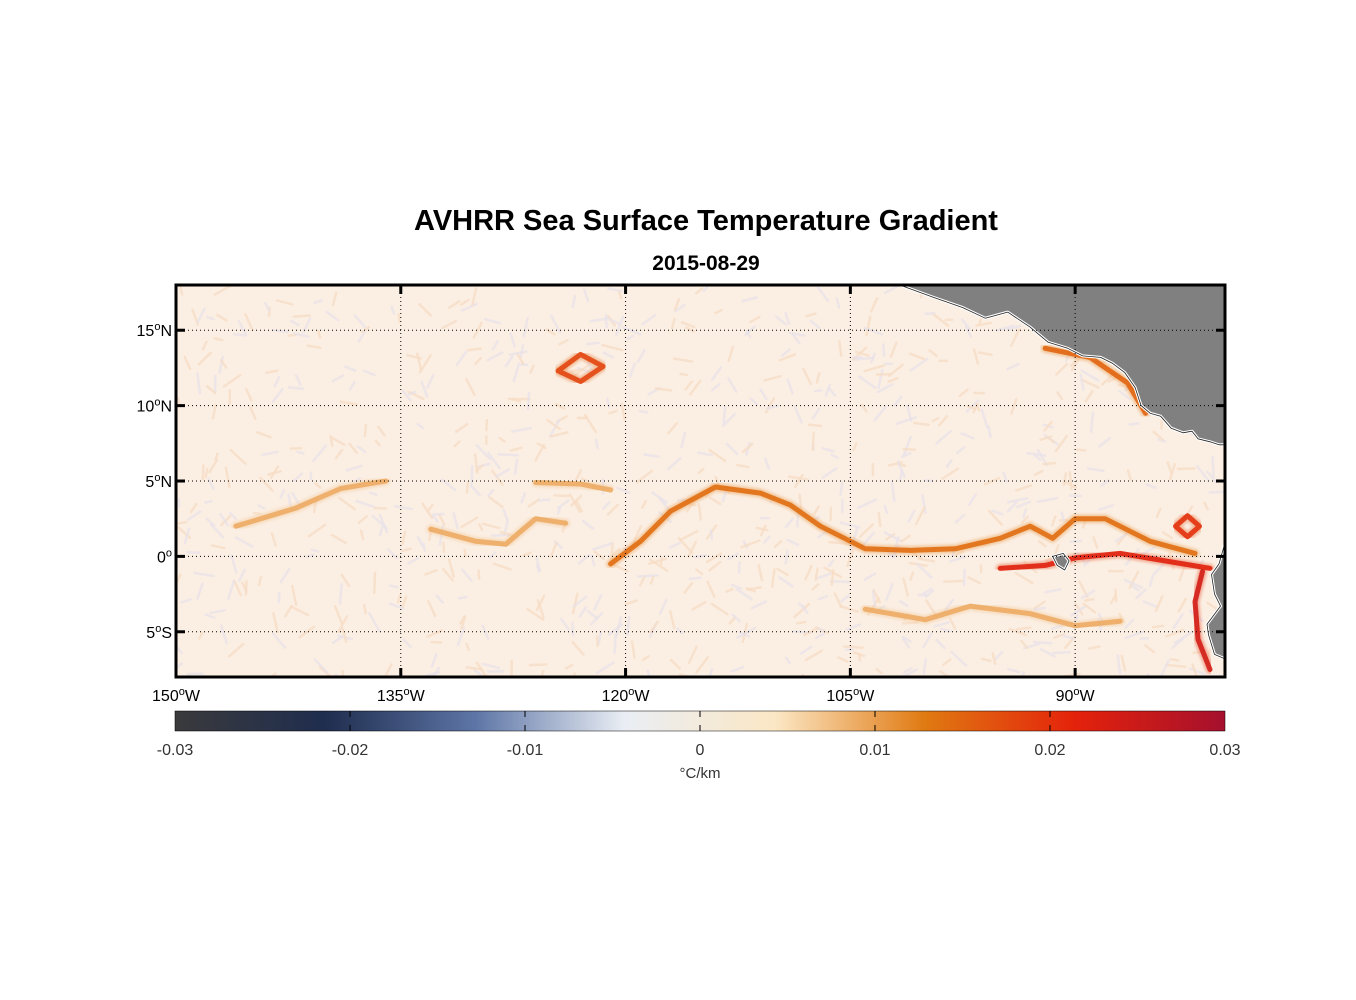 Image resolution: width=1356 pixels, height=1000 pixels. What do you see at coordinates (1187, 526) in the screenshot?
I see `eddy-east` at bounding box center [1187, 526].